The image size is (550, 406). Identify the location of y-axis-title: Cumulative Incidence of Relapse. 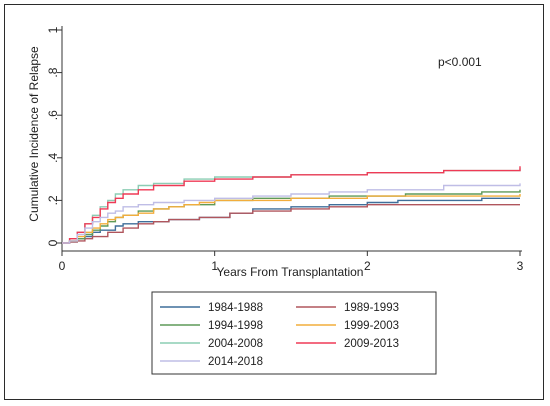
(34, 134).